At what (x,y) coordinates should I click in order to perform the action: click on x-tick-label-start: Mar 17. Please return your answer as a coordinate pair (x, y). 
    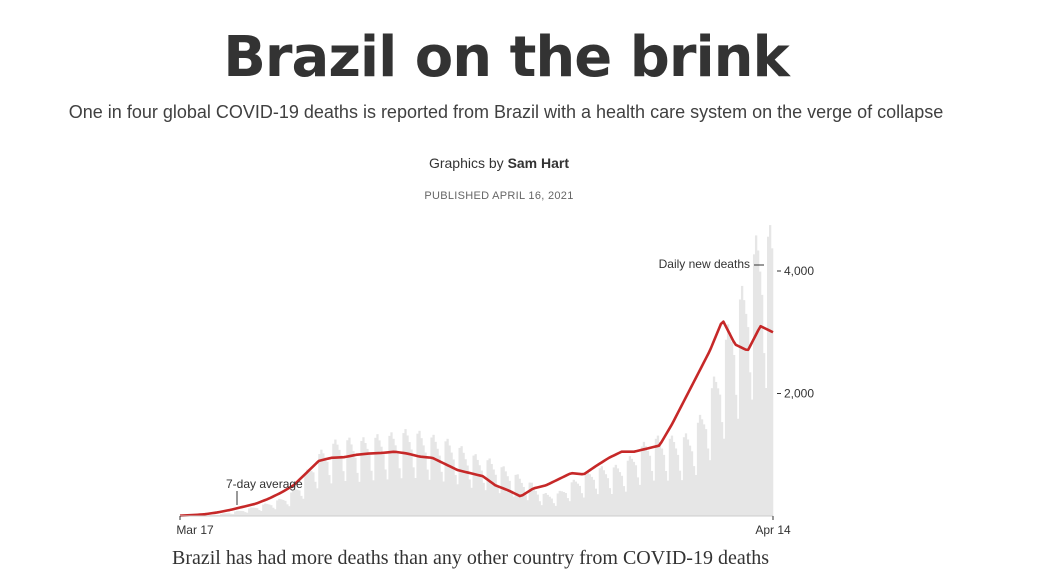
    Looking at the image, I should click on (195, 530).